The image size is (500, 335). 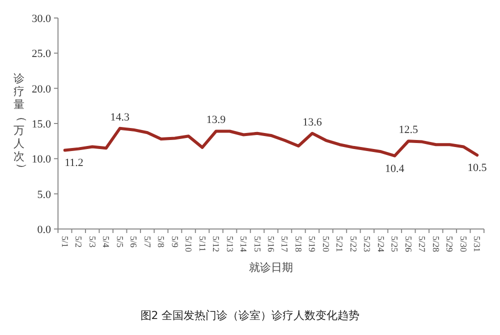 What do you see at coordinates (395, 168) in the screenshot?
I see `data-label: 10.4` at bounding box center [395, 168].